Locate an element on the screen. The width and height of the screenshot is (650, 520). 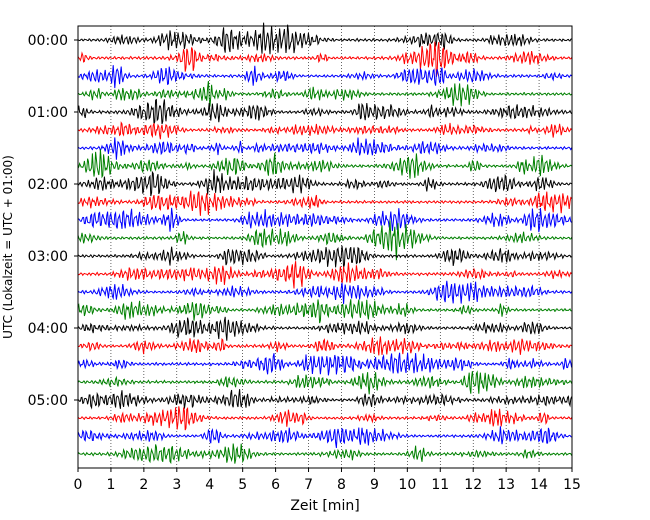
x-tick-label: 0 is located at coordinates (78, 485).